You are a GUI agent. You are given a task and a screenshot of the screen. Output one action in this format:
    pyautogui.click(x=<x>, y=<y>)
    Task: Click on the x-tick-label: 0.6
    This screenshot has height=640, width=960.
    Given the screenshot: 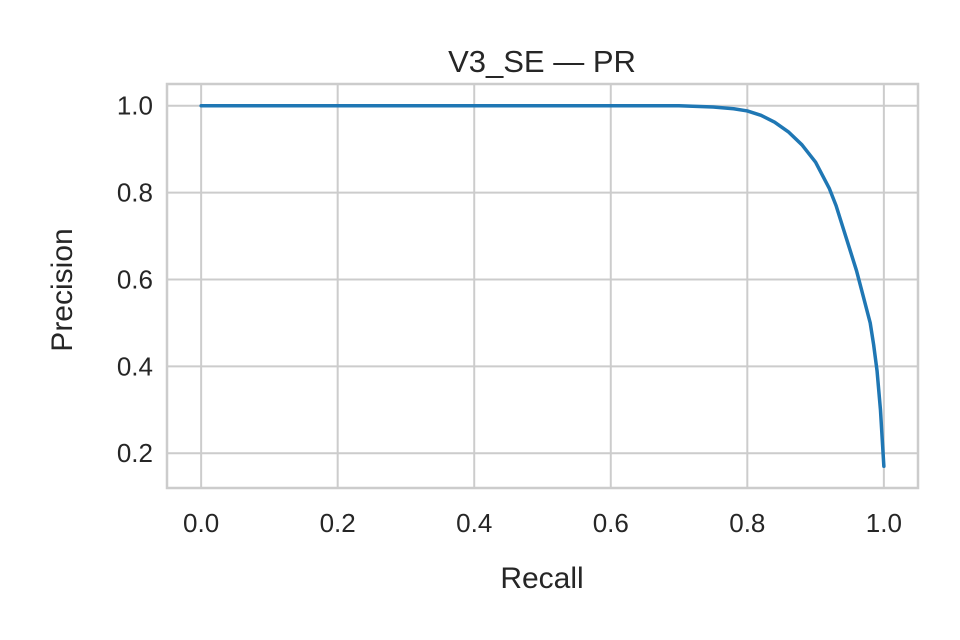 What is the action you would take?
    pyautogui.click(x=611, y=523)
    